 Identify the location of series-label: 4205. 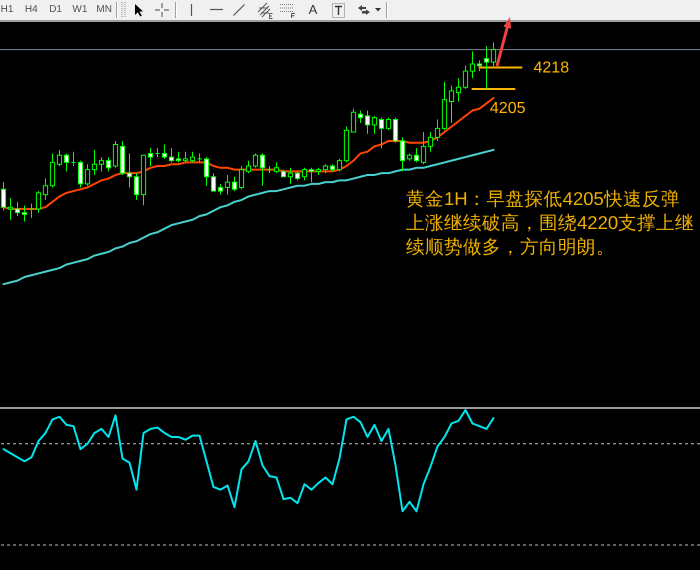
(508, 109).